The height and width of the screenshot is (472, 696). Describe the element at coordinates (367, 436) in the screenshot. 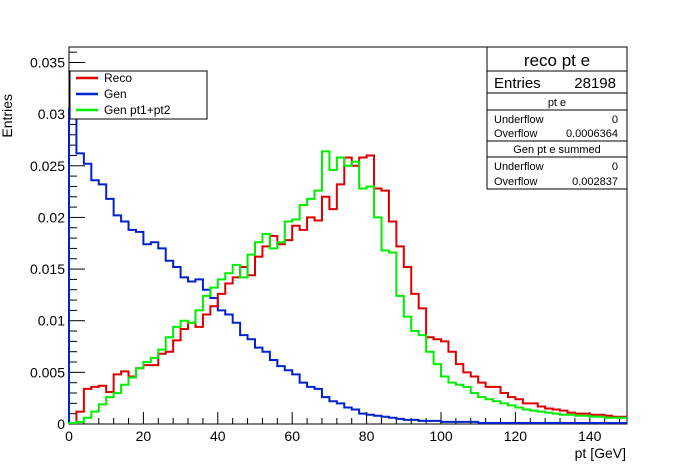

I see `x-tick-label: 80` at that location.